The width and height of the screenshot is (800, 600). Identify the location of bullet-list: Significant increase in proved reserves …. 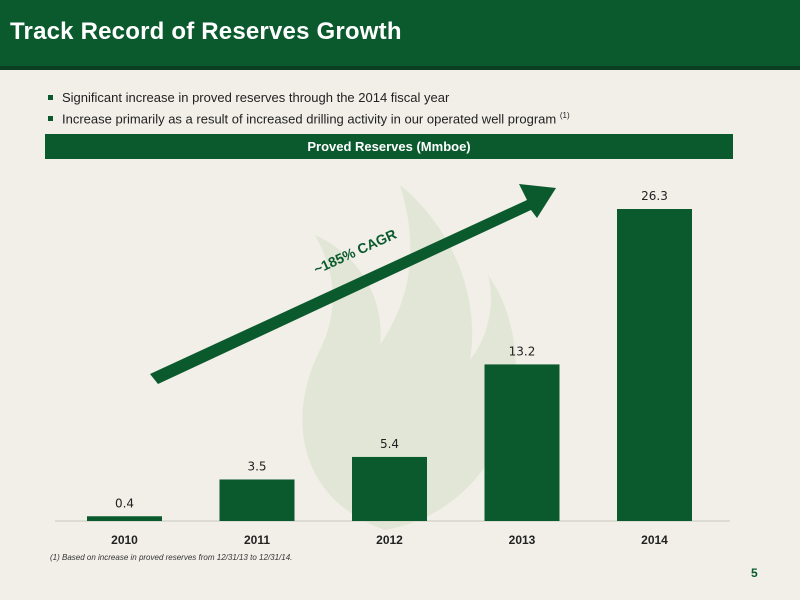
(309, 111).